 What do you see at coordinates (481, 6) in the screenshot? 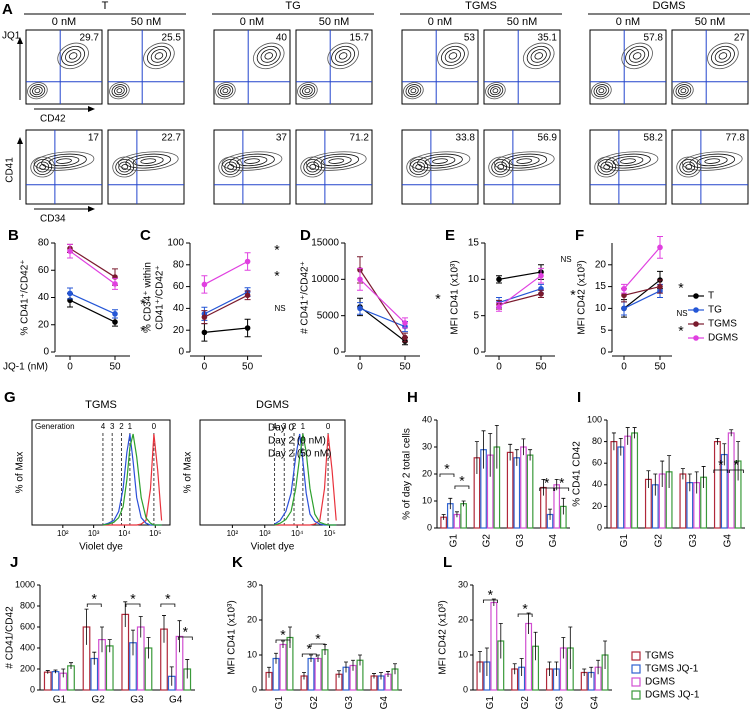
I see `group-label: TGMS` at bounding box center [481, 6].